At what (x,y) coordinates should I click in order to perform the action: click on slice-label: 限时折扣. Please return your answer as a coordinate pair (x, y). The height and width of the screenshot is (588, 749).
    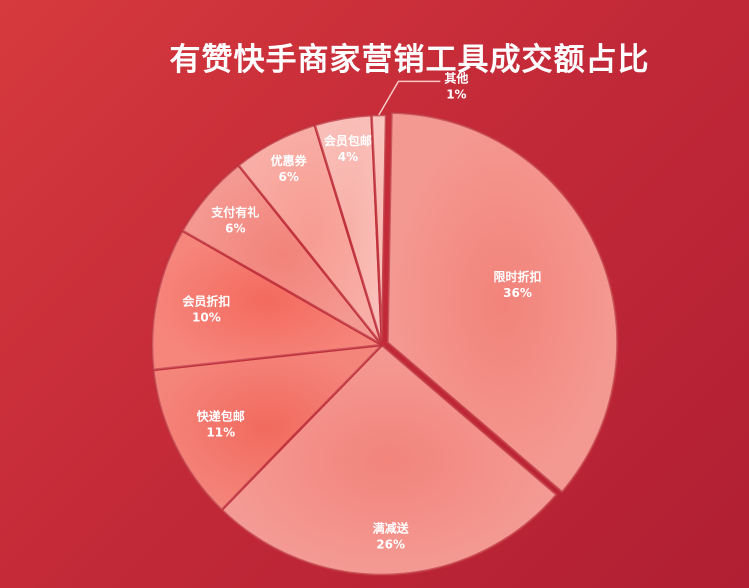
    Looking at the image, I should click on (518, 276).